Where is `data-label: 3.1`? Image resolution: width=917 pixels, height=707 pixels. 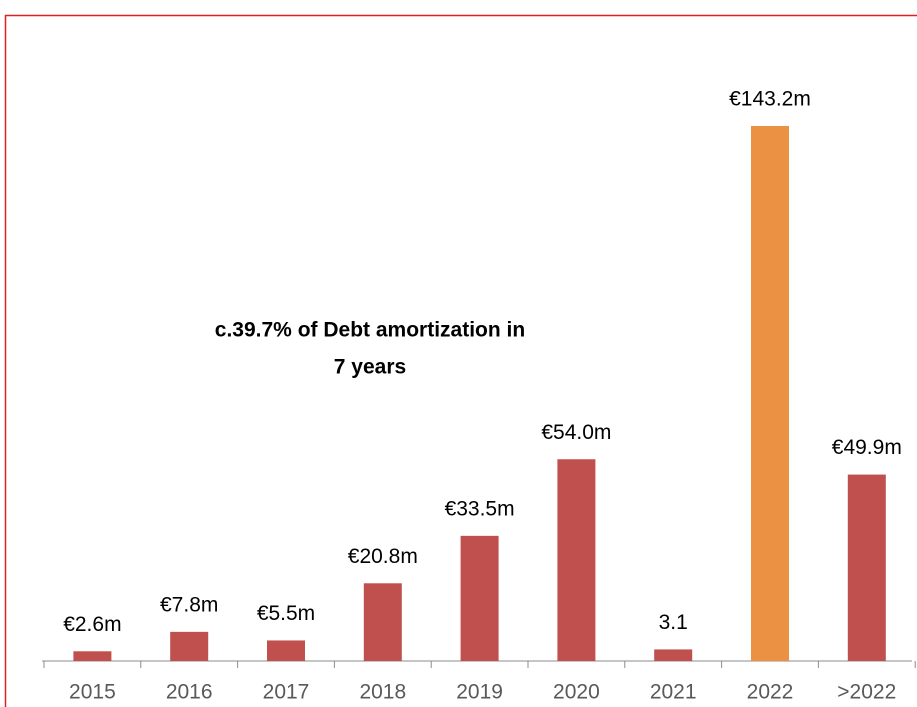
data-label: 3.1 is located at coordinates (673, 622).